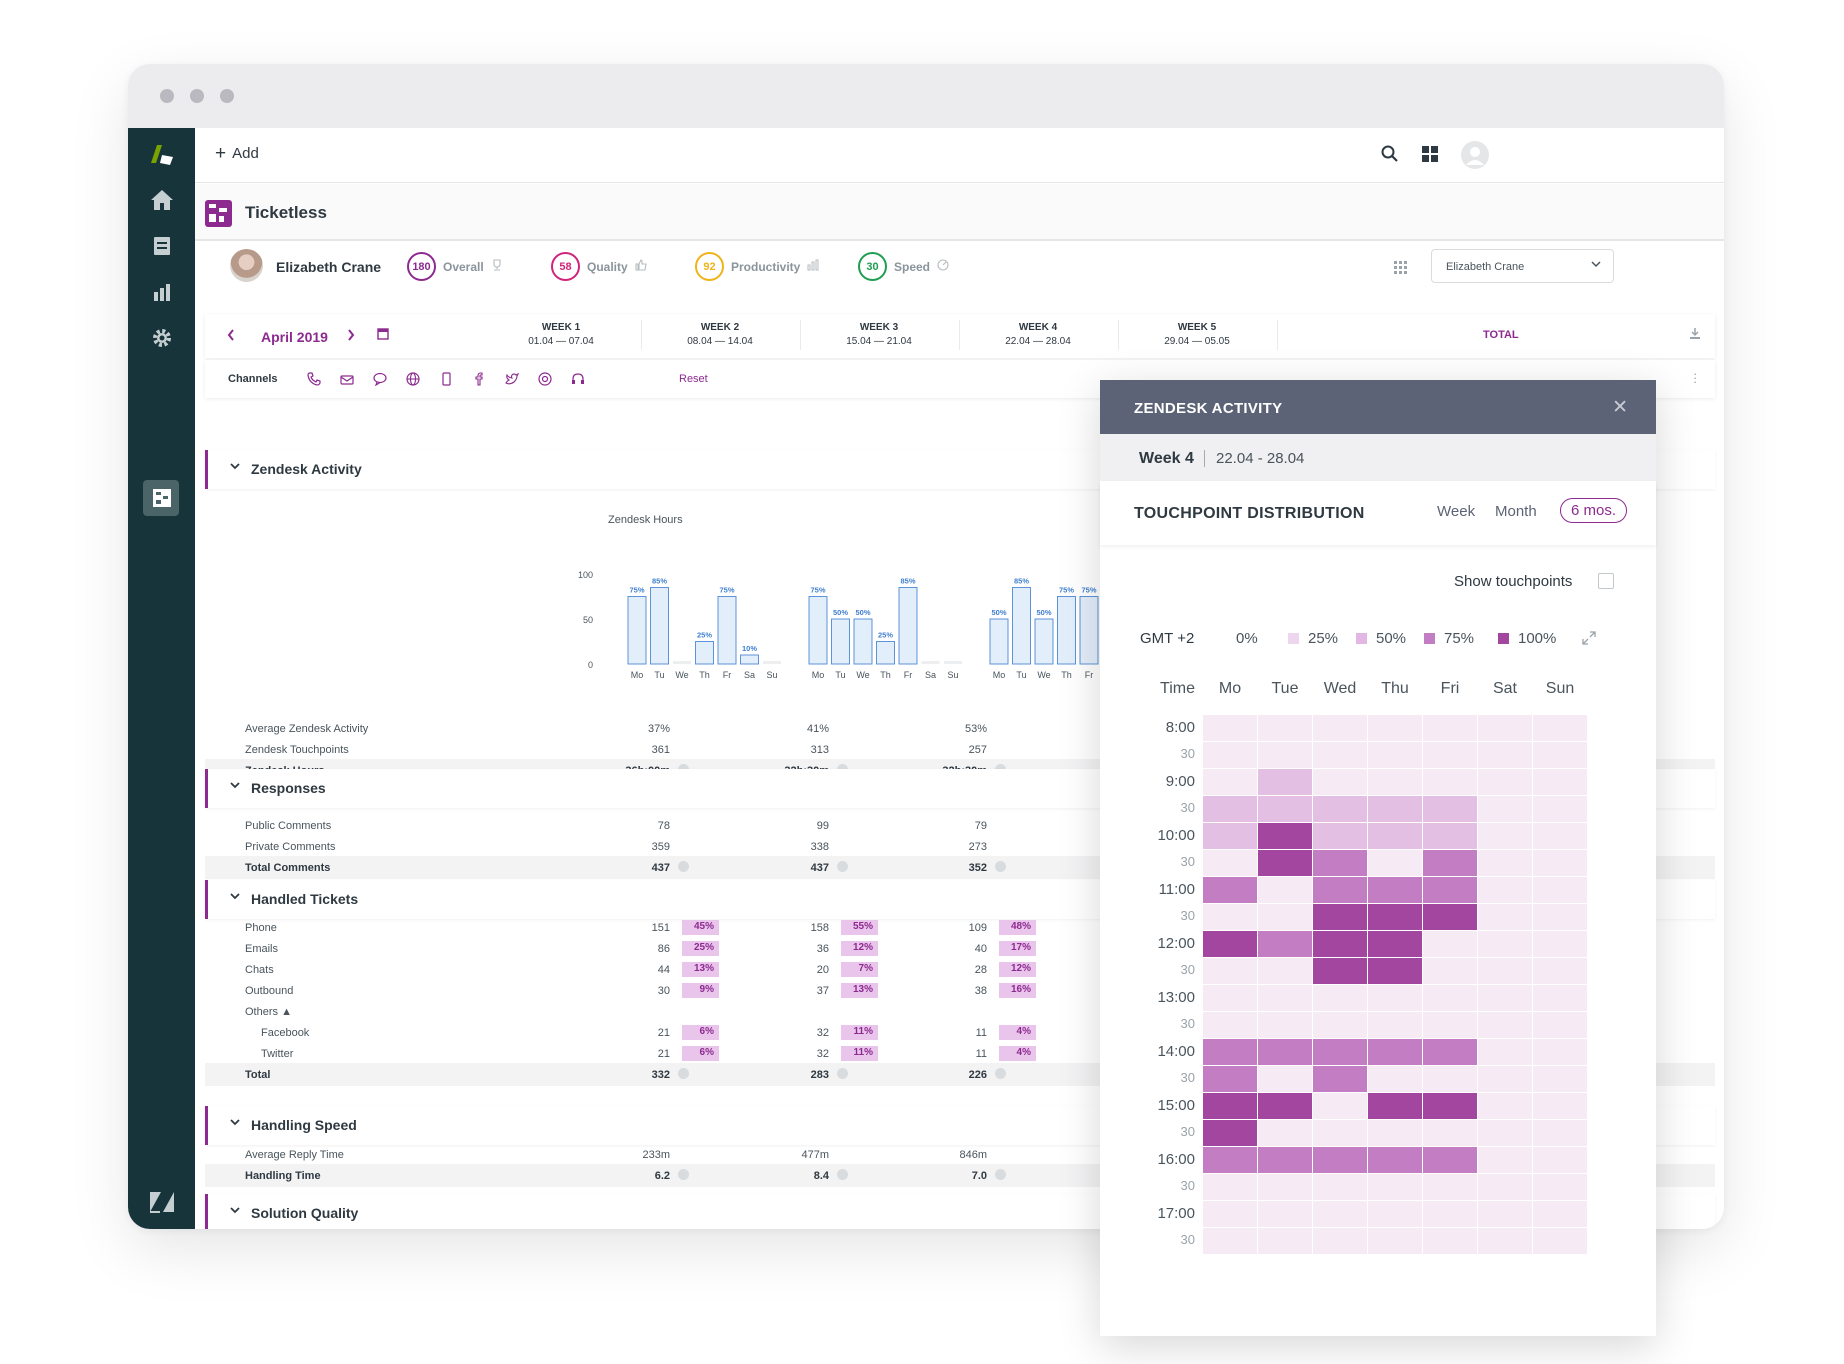 Image resolution: width=1844 pixels, height=1364 pixels. Describe the element at coordinates (545, 379) in the screenshot. I see `help-center-channel-icon` at that location.